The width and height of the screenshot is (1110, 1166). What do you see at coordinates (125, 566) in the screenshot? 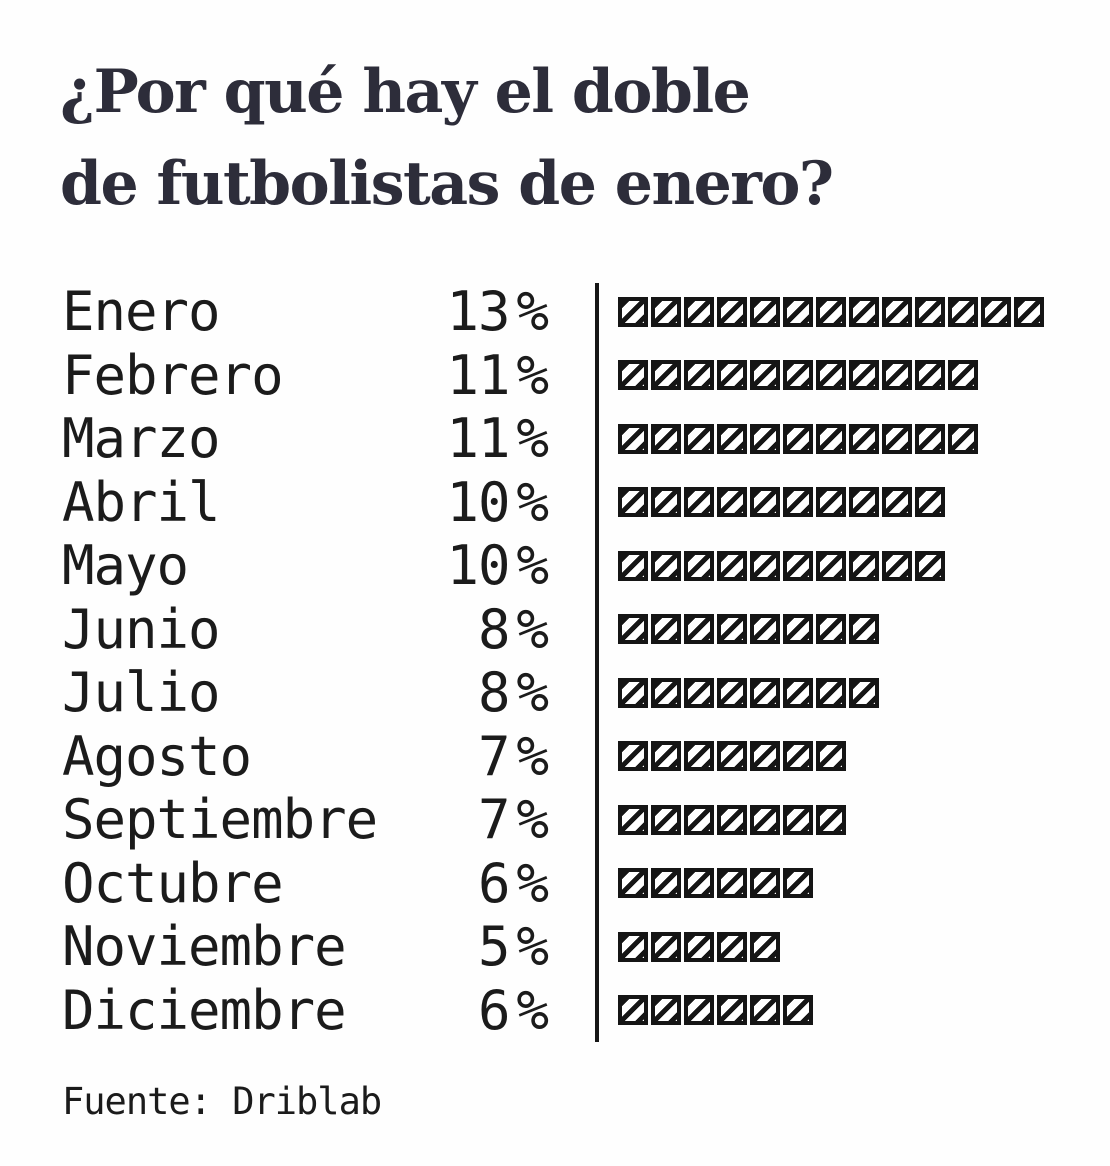
I see `month-label: Mayo` at bounding box center [125, 566].